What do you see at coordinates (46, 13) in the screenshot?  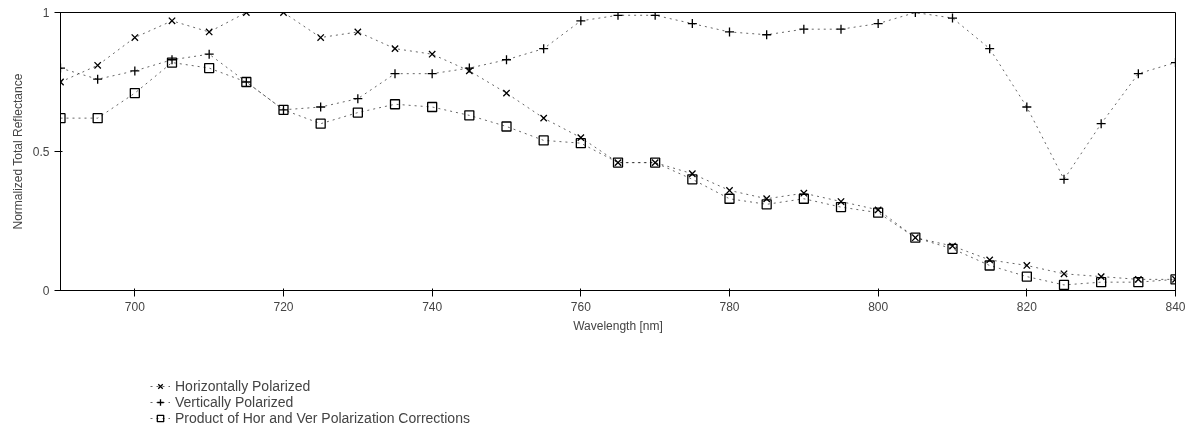 I see `y-tick-label: 1` at bounding box center [46, 13].